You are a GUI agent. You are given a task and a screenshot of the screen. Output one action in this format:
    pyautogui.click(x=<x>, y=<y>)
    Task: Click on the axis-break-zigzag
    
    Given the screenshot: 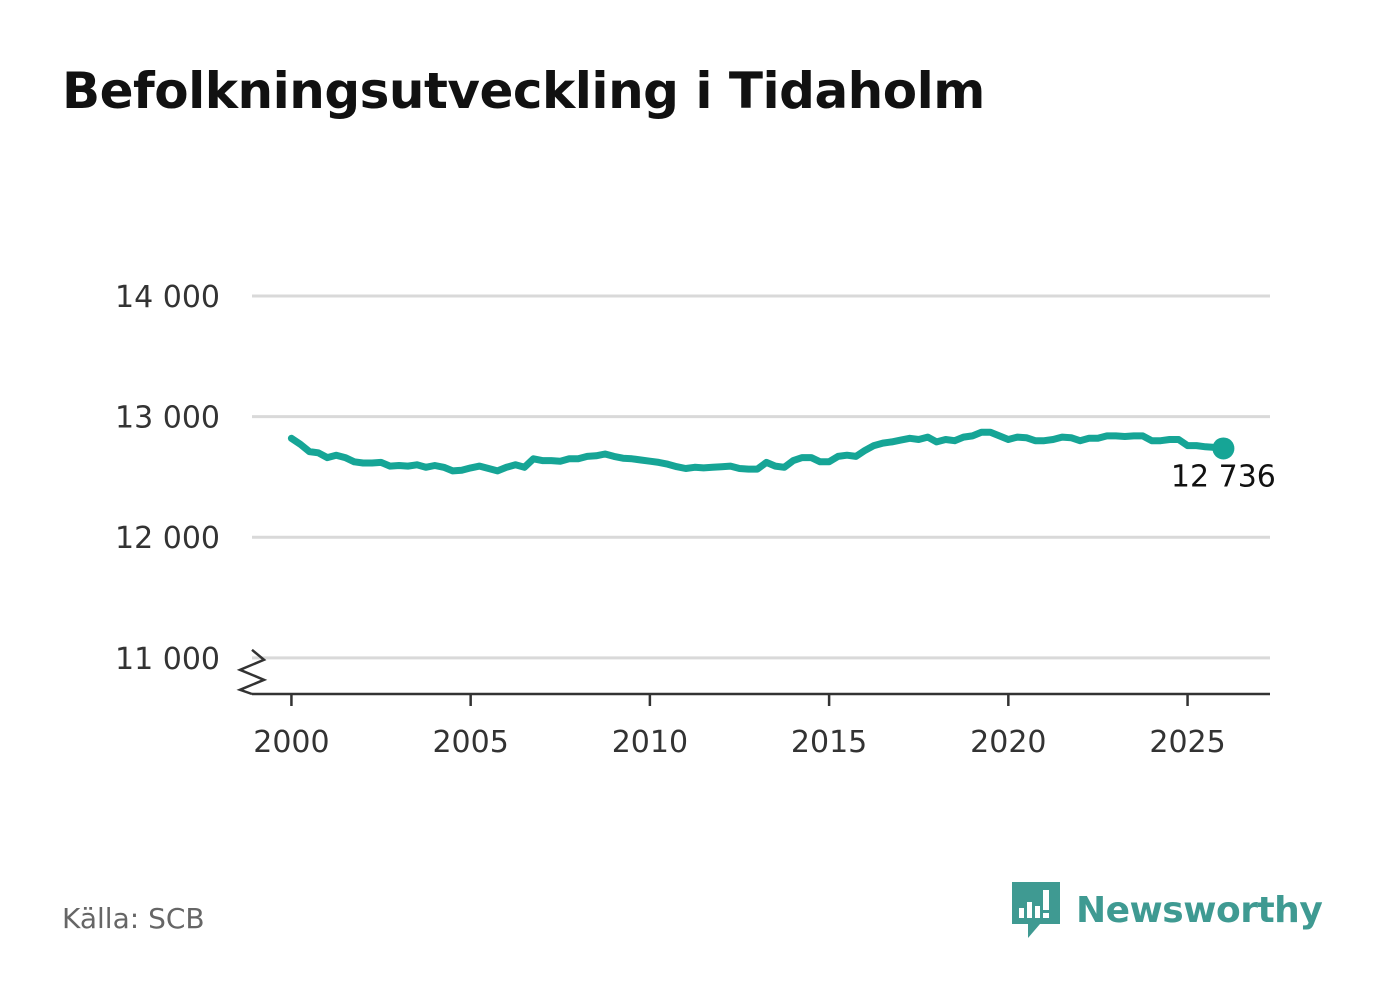 What is the action you would take?
    pyautogui.click(x=252, y=672)
    